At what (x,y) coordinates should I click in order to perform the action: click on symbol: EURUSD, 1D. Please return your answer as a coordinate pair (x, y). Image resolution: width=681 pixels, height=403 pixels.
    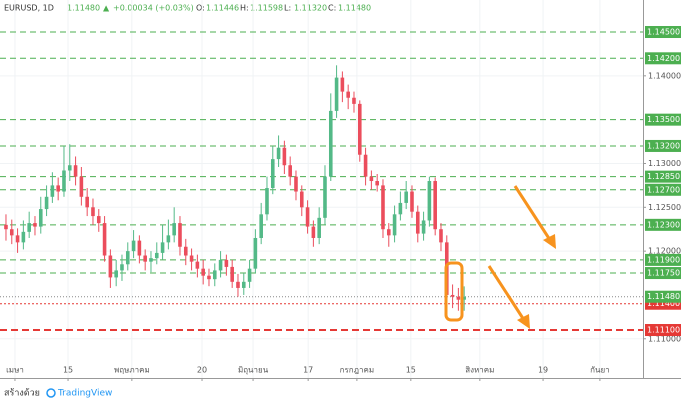
    Looking at the image, I should click on (29, 8).